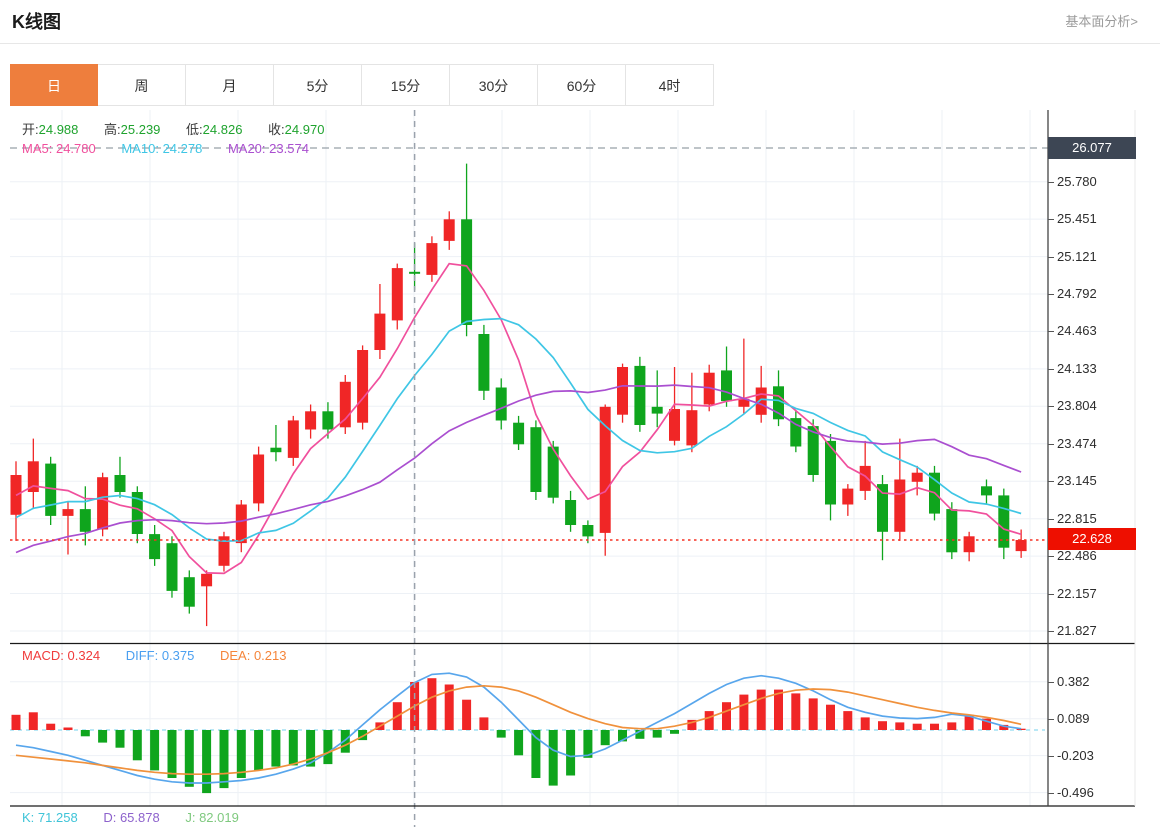 The image size is (1160, 827). I want to click on current-price-badge: 22.628, so click(1092, 539).